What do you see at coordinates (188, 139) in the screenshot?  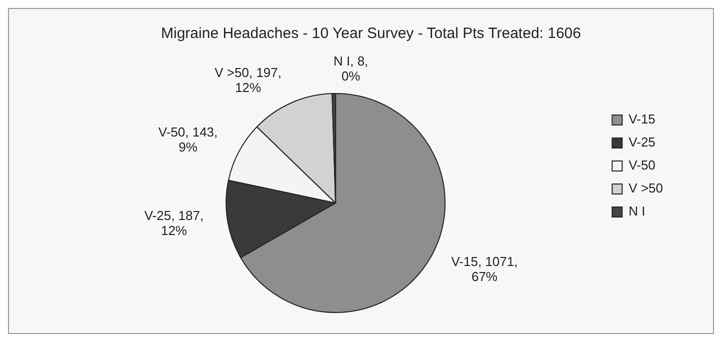 I see `data-label: V-50, 143, 9%` at bounding box center [188, 139].